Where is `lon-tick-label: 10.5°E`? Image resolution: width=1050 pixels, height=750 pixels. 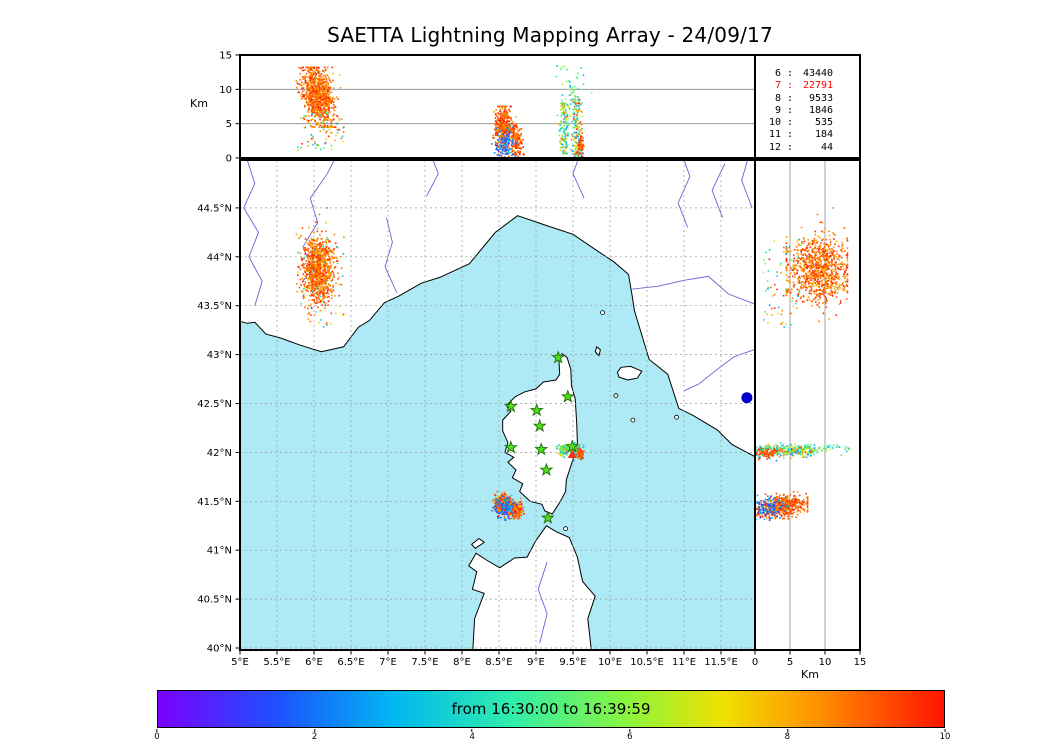 lon-tick-label: 10.5°E is located at coordinates (647, 662).